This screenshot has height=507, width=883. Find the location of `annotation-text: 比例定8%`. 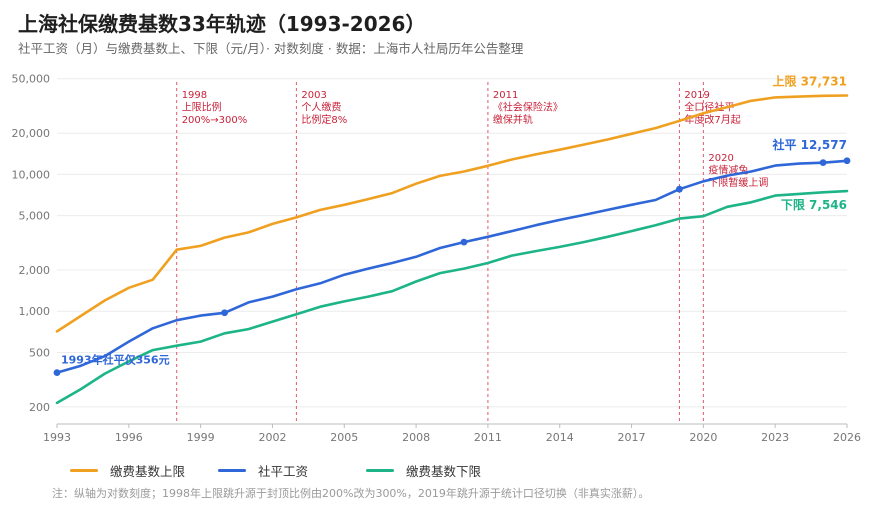

annotation-text: 比例定8% is located at coordinates (324, 119).